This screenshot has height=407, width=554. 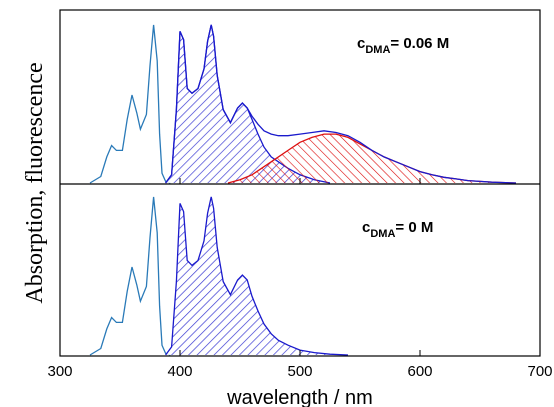 I want to click on x-tick-label-500: 500, so click(x=299, y=371).